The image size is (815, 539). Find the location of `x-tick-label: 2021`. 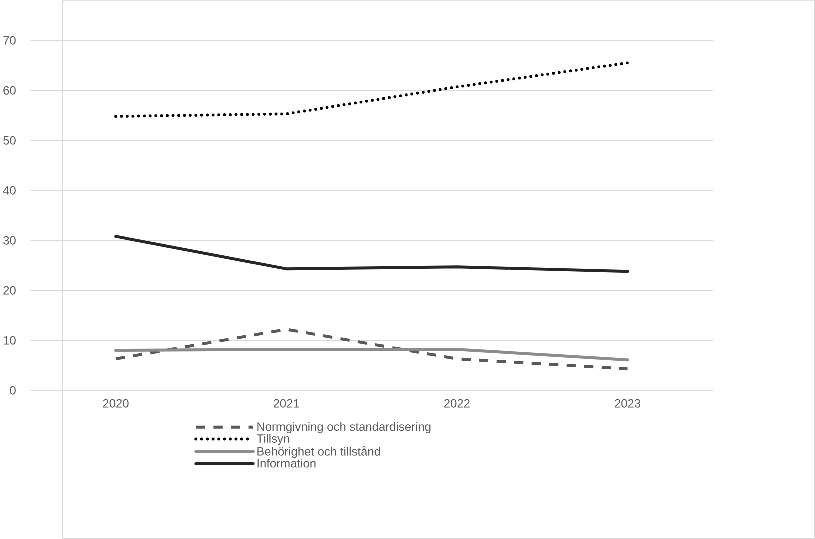

x-tick-label: 2021 is located at coordinates (287, 403).